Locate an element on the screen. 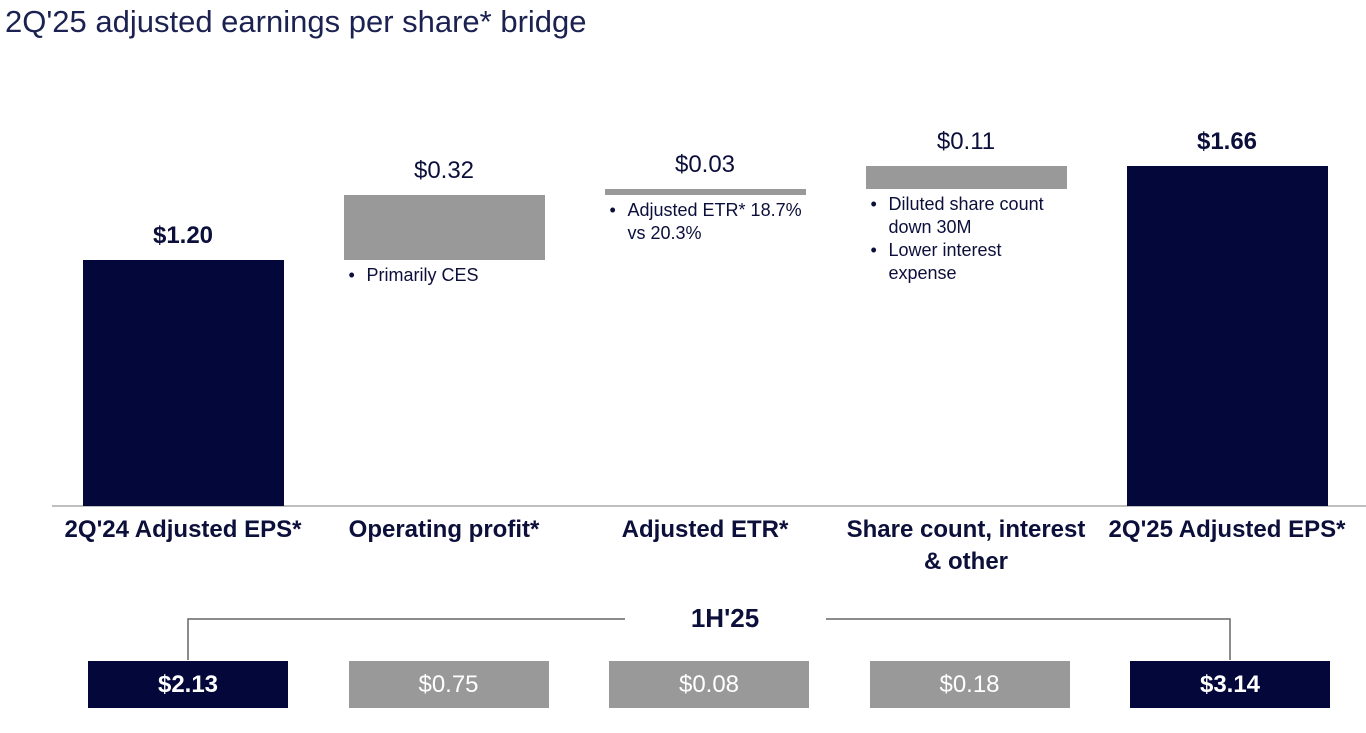  summary-box: $3.14 is located at coordinates (1230, 684).